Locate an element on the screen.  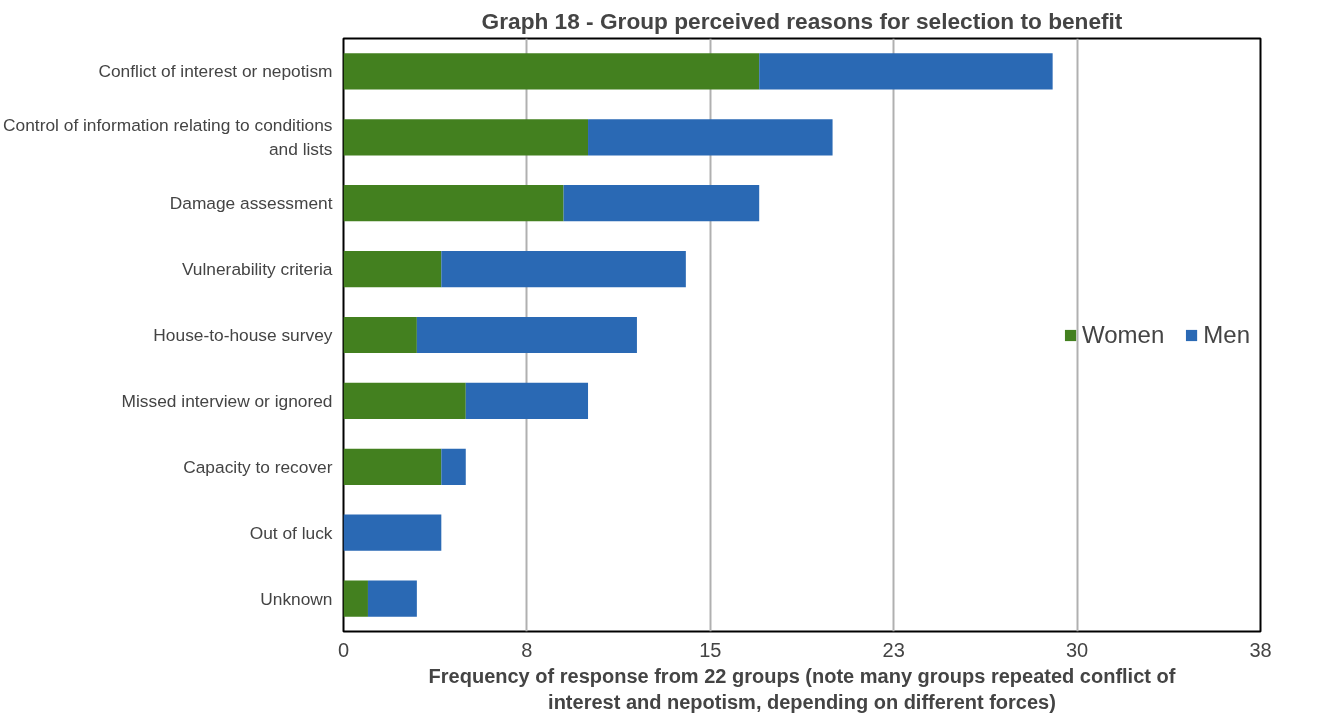
chart-title: Graph 18 - Group perceived reasons for selection to benefit is located at coordinates (802, 20).